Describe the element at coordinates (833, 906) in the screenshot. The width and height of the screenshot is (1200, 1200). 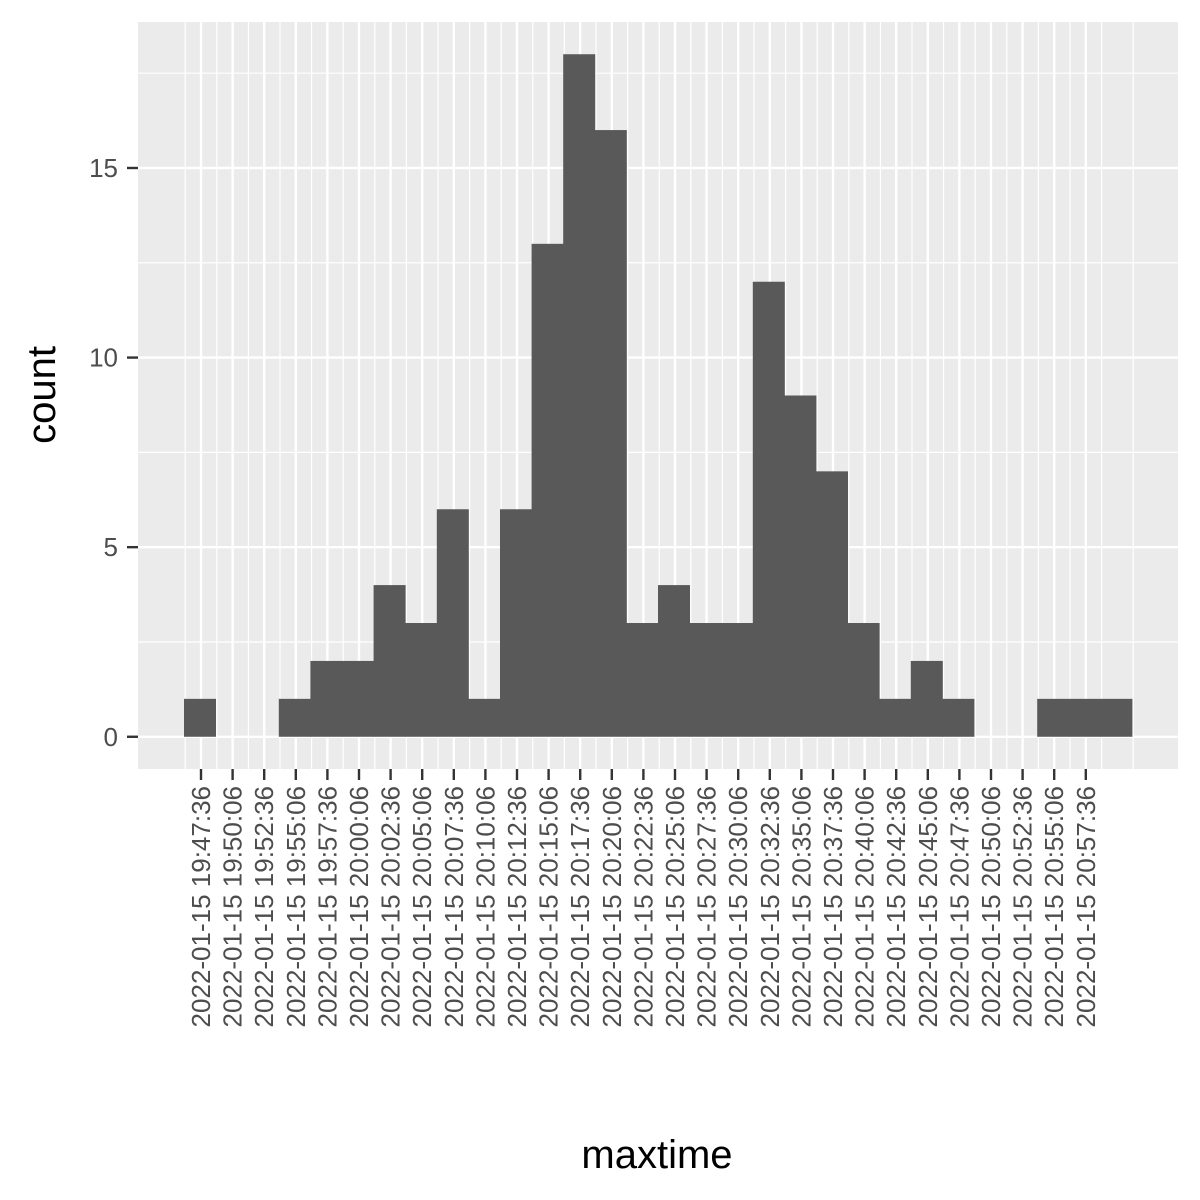
I see `x-tick-label: 2022-01-15 20:37:36` at that location.